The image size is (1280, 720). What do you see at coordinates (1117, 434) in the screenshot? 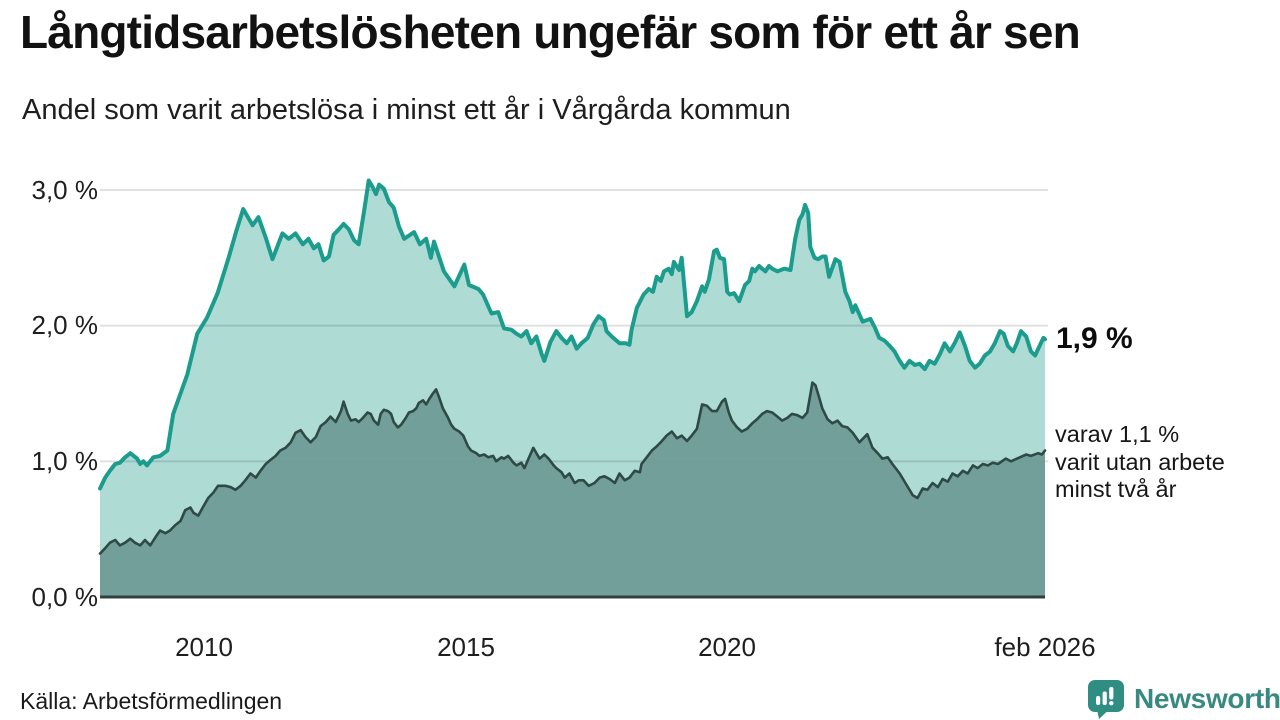
I see `annotation-line-1: varav 1,1 %` at bounding box center [1117, 434].